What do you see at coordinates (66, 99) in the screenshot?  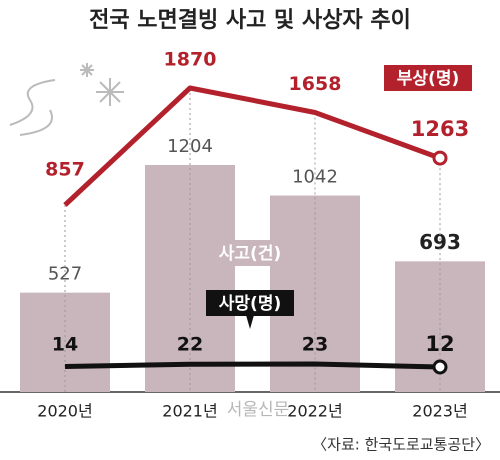 I see `decoration` at bounding box center [66, 99].